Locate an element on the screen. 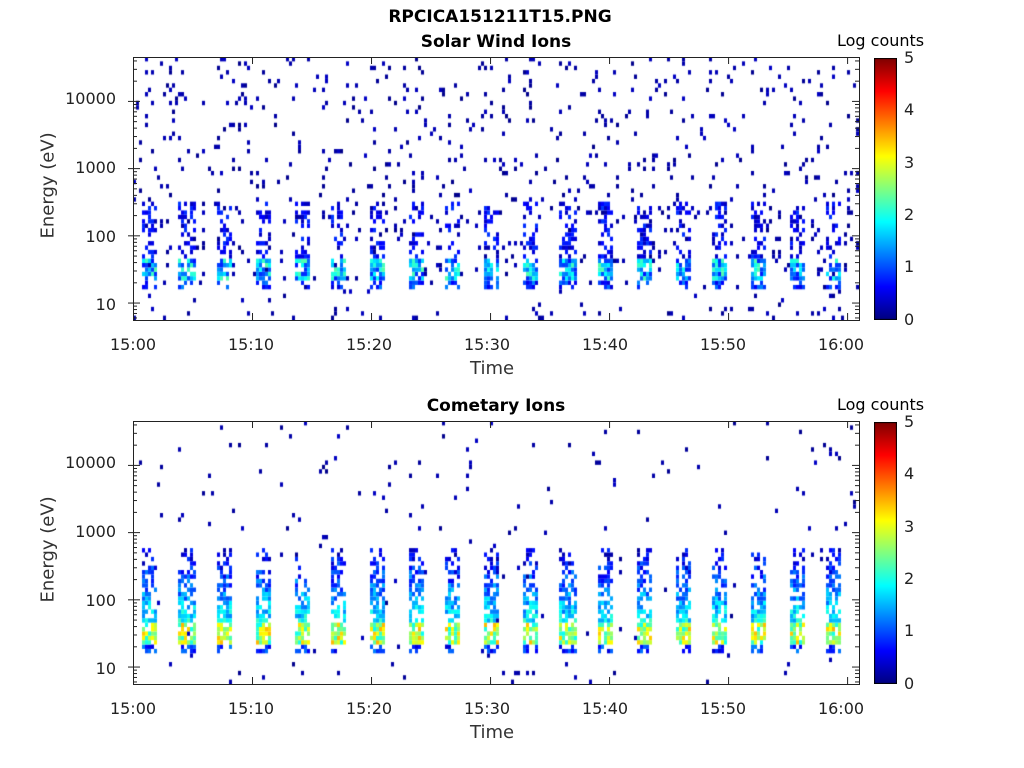 This screenshot has width=1024, height=768. panel2-ytick-10000: 10000 is located at coordinates (90, 462).